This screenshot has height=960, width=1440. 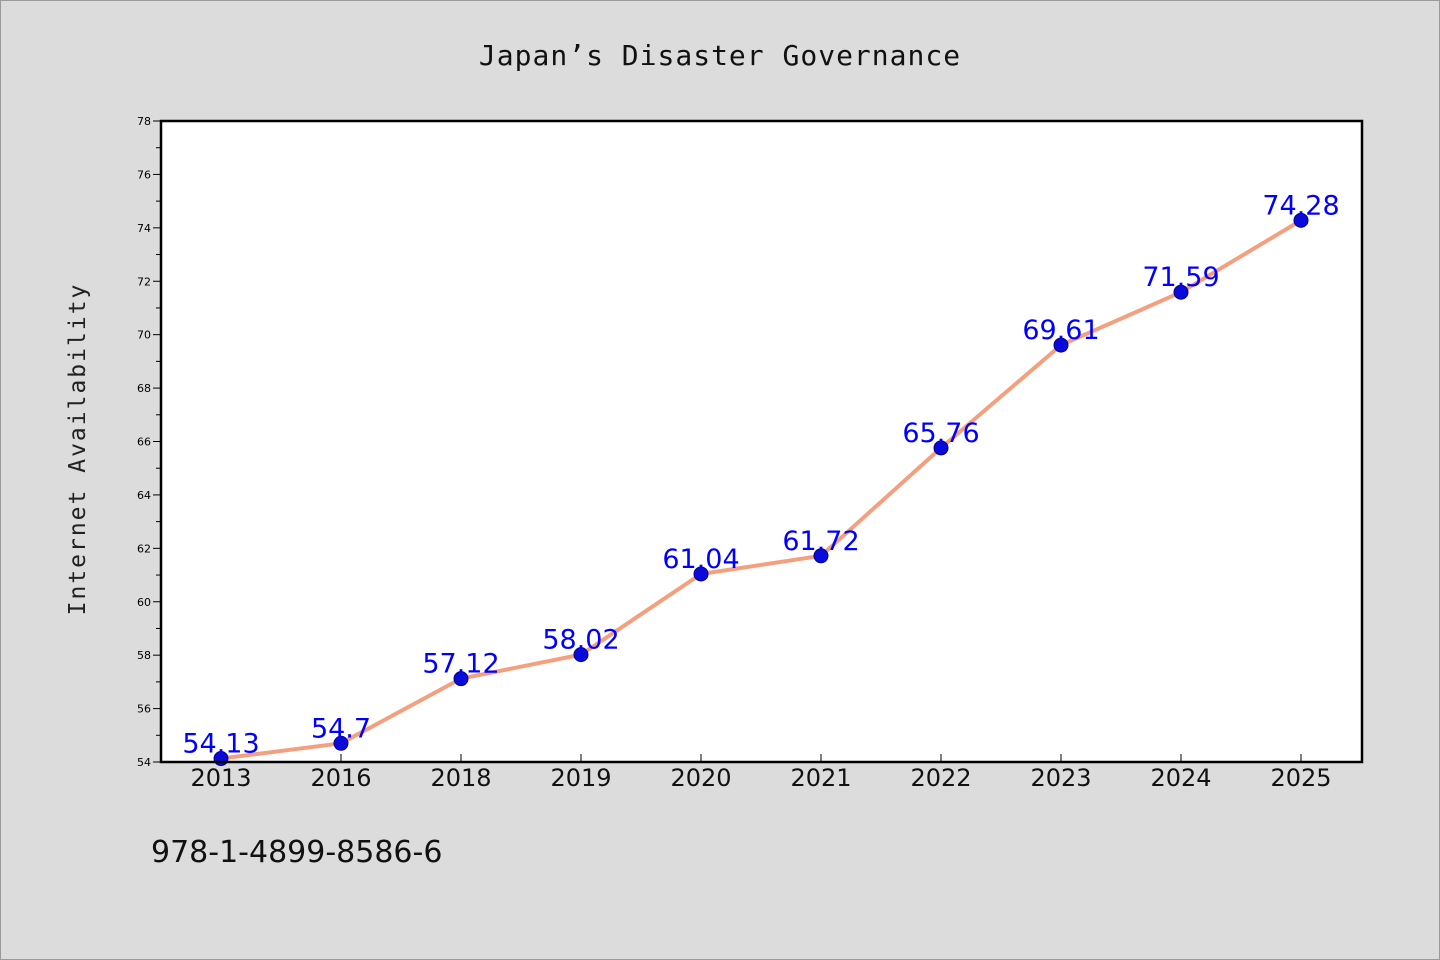 I want to click on y-tick-label: 54, so click(x=144, y=762).